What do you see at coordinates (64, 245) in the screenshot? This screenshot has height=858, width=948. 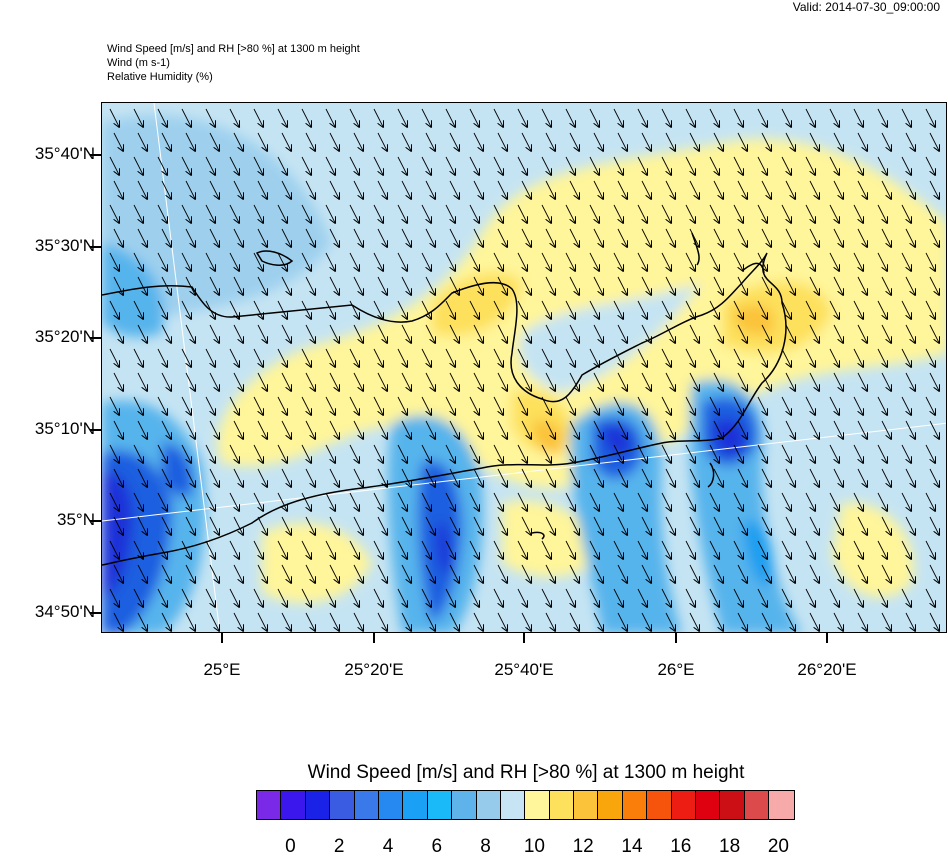 I see `lat-label-35-30: 35°30'N` at bounding box center [64, 245].